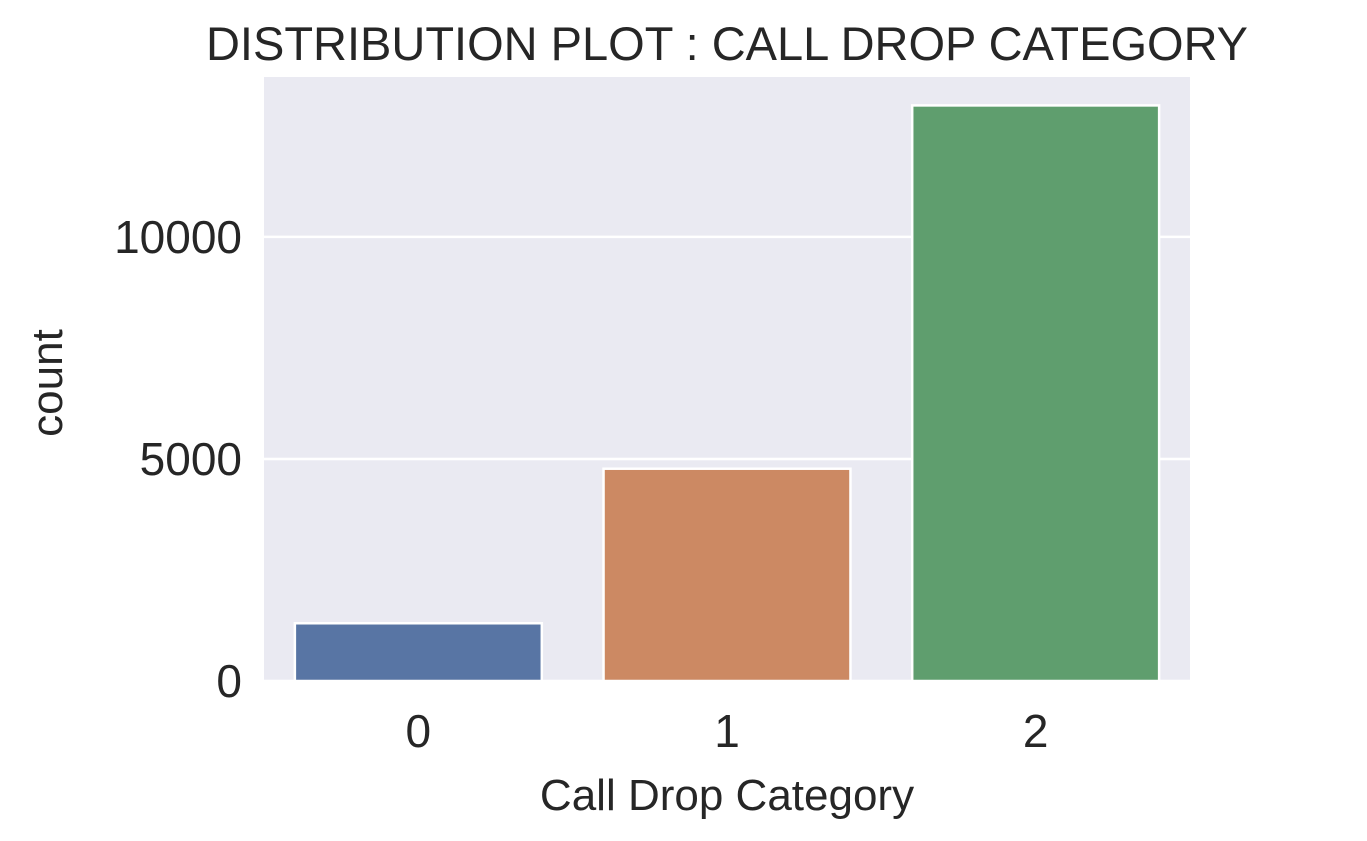  I want to click on y-tick-labels: 0 5000 10000, so click(178, 459).